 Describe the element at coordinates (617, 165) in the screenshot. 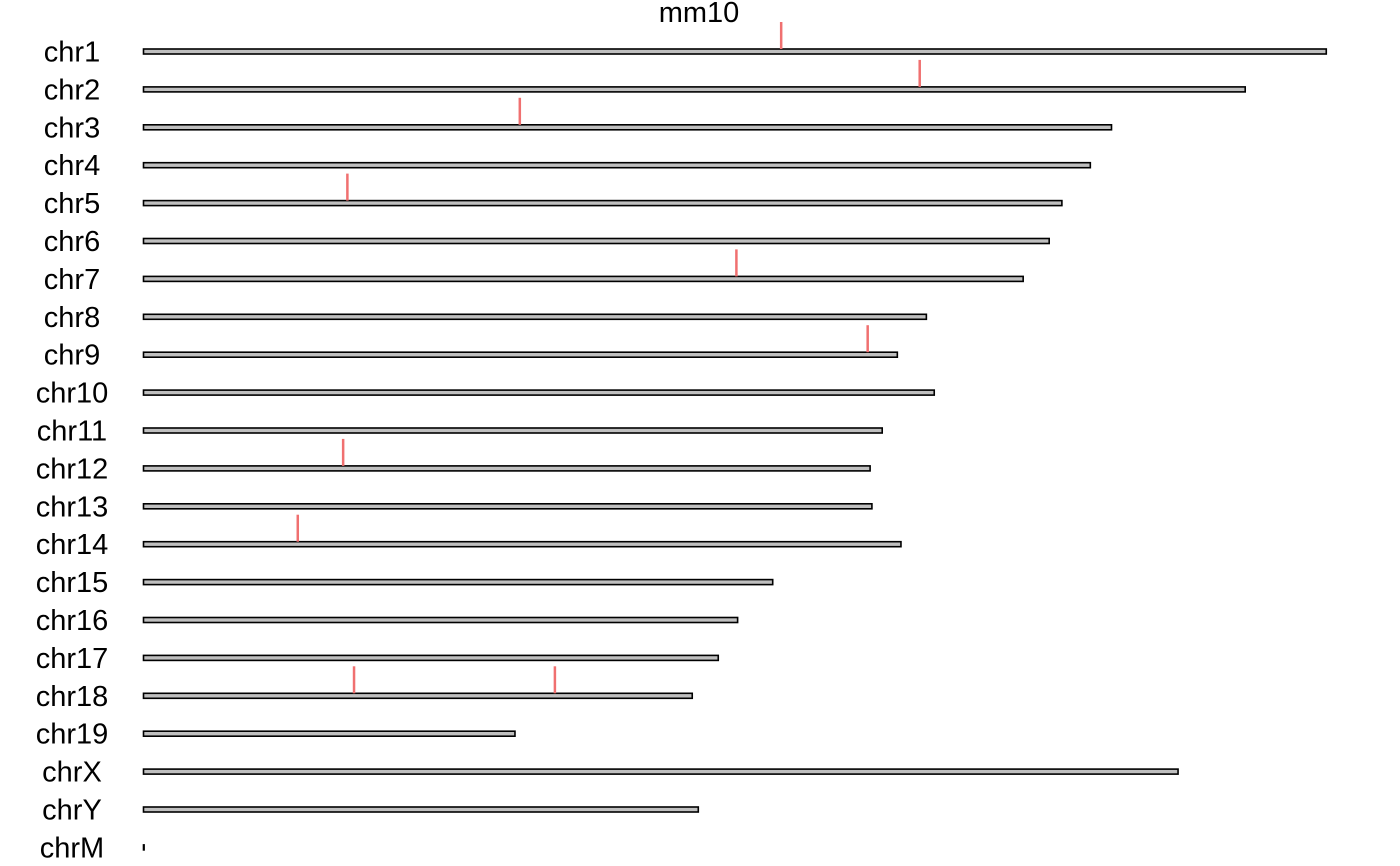

I see `chromosome-bar-chr4` at that location.